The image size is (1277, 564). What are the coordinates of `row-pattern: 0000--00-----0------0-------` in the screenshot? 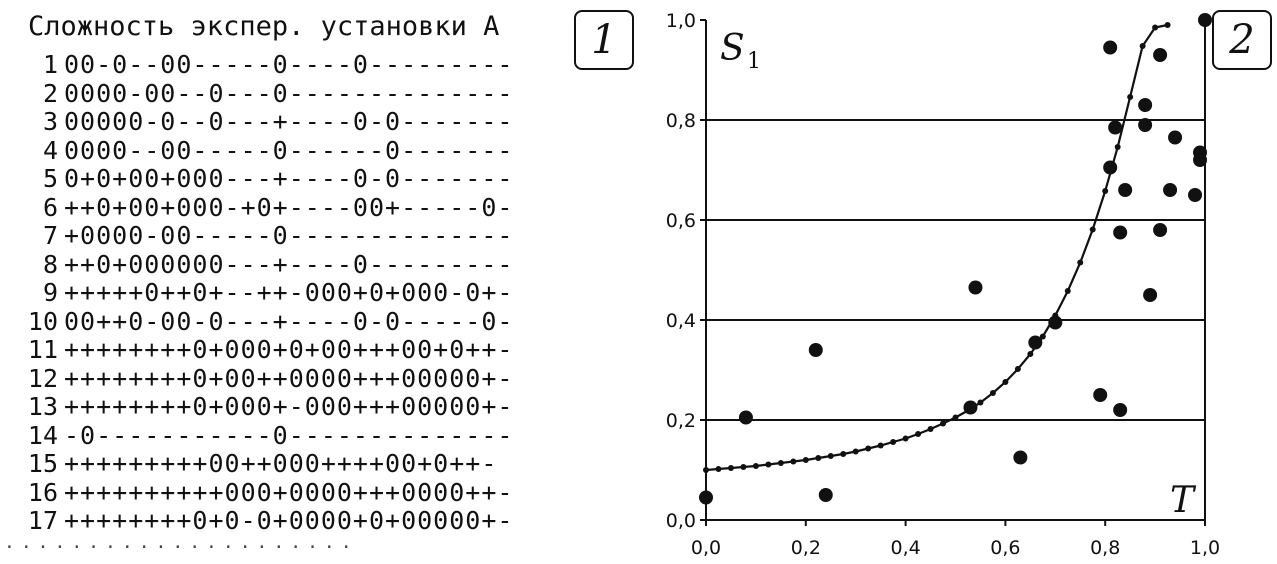 It's located at (289, 150).